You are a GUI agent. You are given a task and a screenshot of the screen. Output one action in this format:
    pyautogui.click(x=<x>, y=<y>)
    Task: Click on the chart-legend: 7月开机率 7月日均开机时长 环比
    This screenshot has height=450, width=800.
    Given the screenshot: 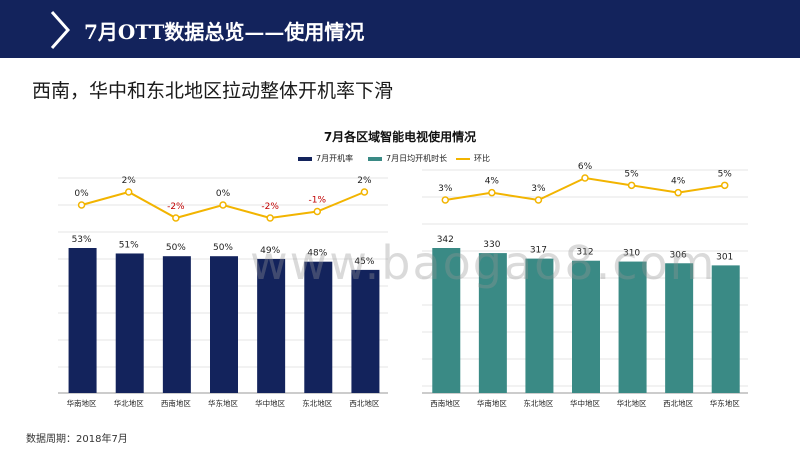 What is the action you would take?
    pyautogui.click(x=400, y=160)
    